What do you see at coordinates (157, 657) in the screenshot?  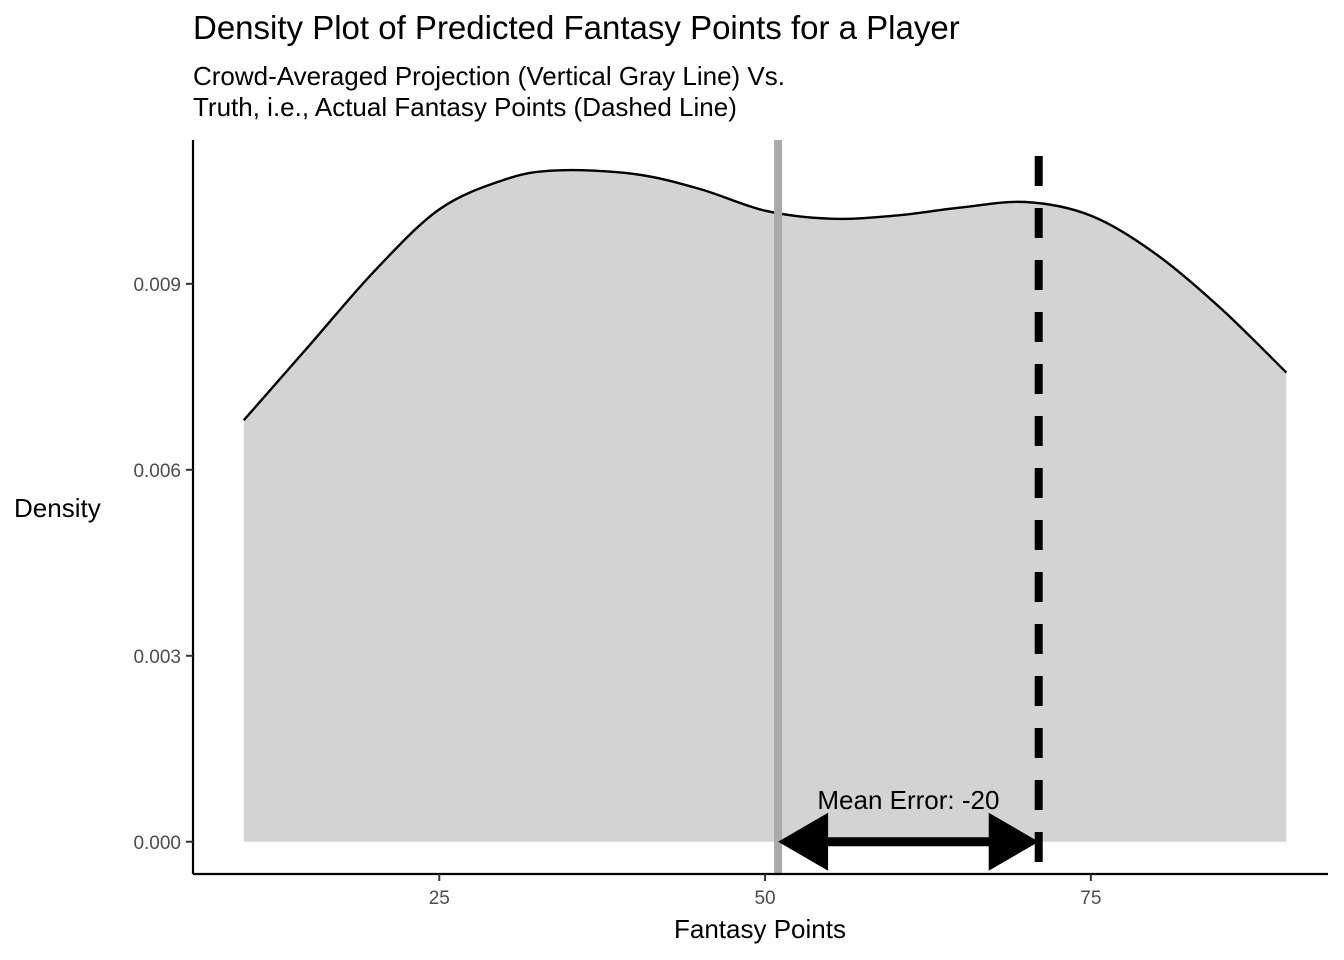 I see `y-tick-label: 0.003` at bounding box center [157, 657].